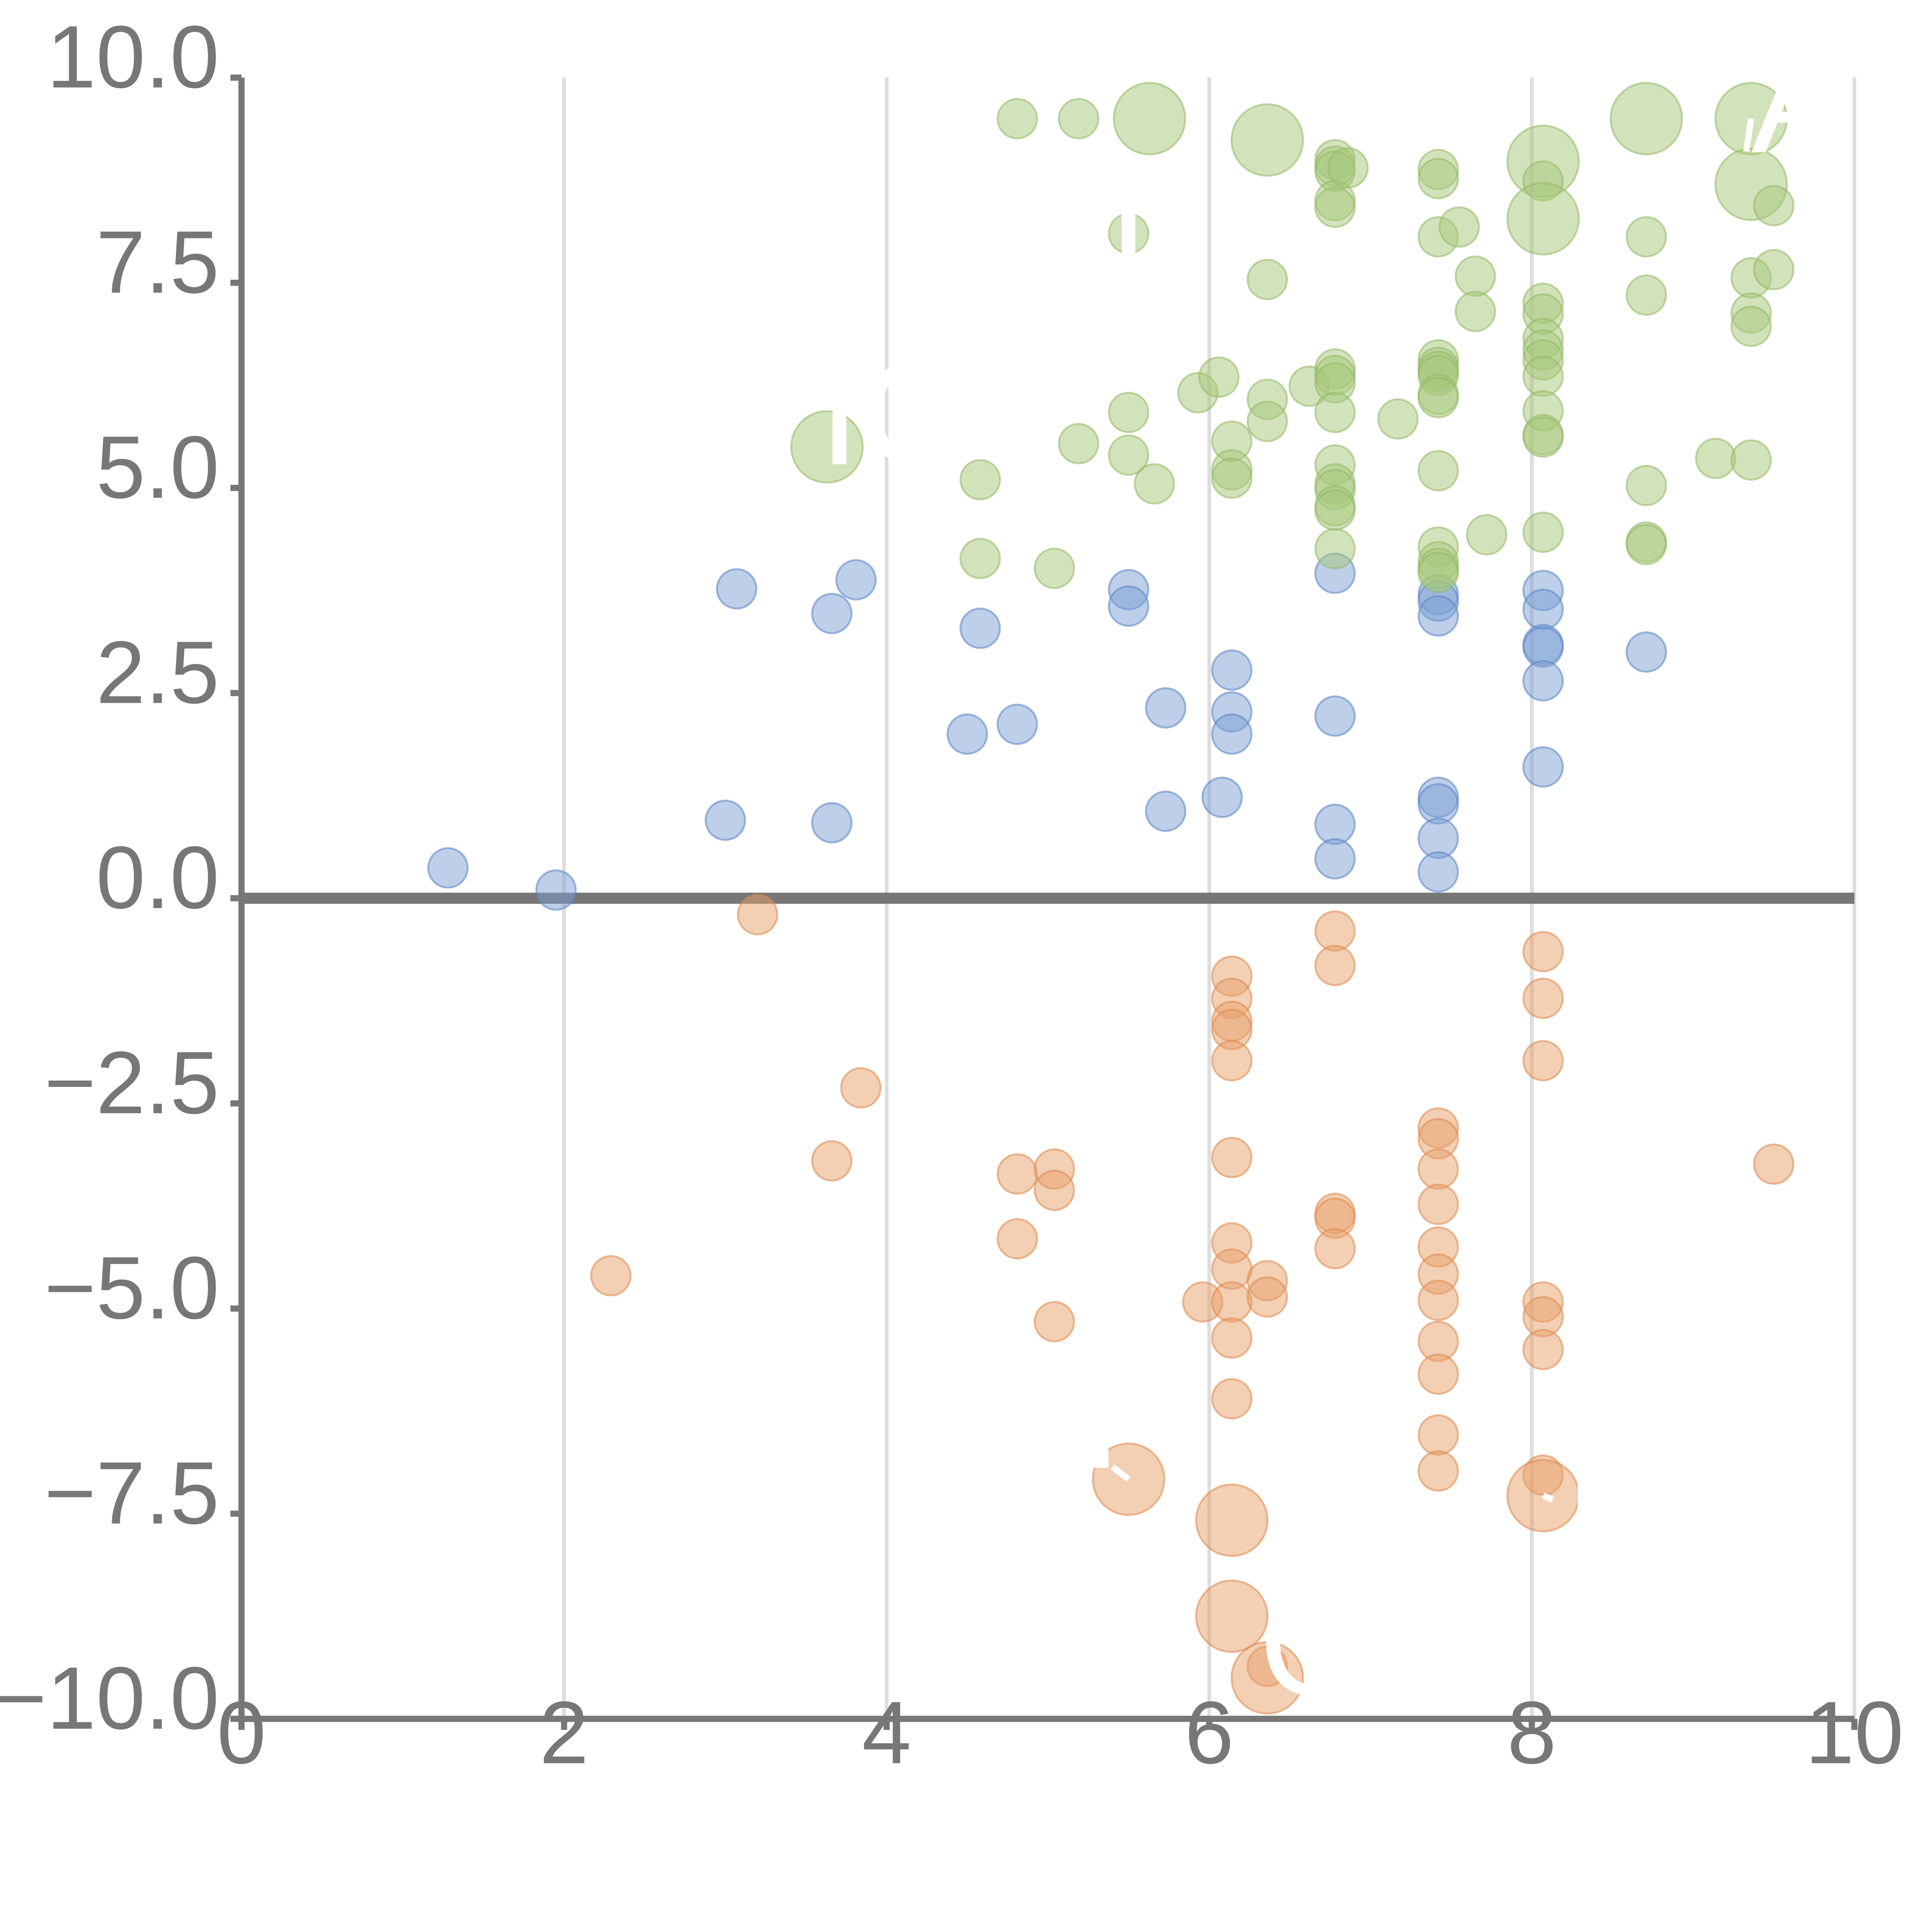 This screenshot has height=1932, width=1932. Describe the element at coordinates (131, 1288) in the screenshot. I see `y-tick-label: −5.0` at that location.